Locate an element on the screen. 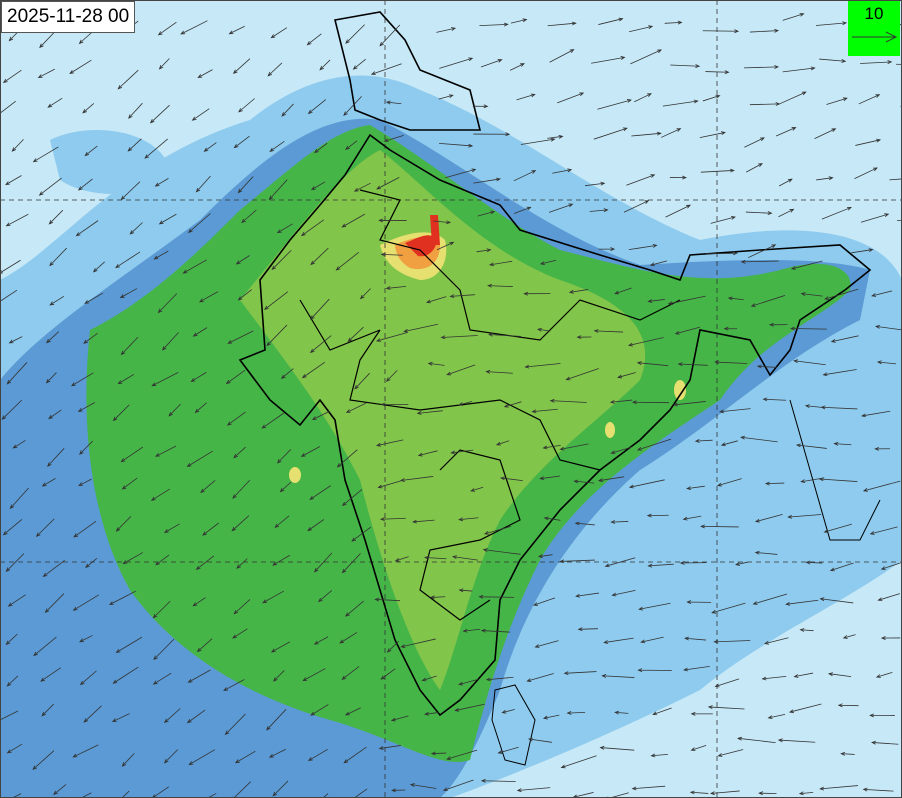 The height and width of the screenshot is (798, 902). field-yellow-spot is located at coordinates (295, 475).